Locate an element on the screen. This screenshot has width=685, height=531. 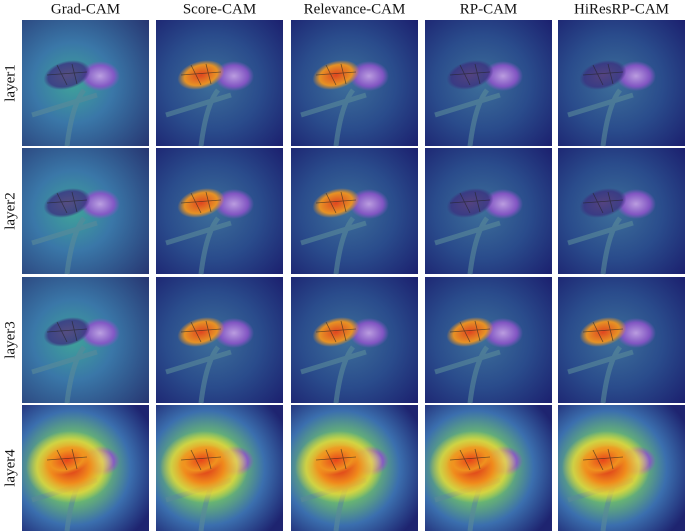
column-header: HiResRP-CAM is located at coordinates (621, 9).